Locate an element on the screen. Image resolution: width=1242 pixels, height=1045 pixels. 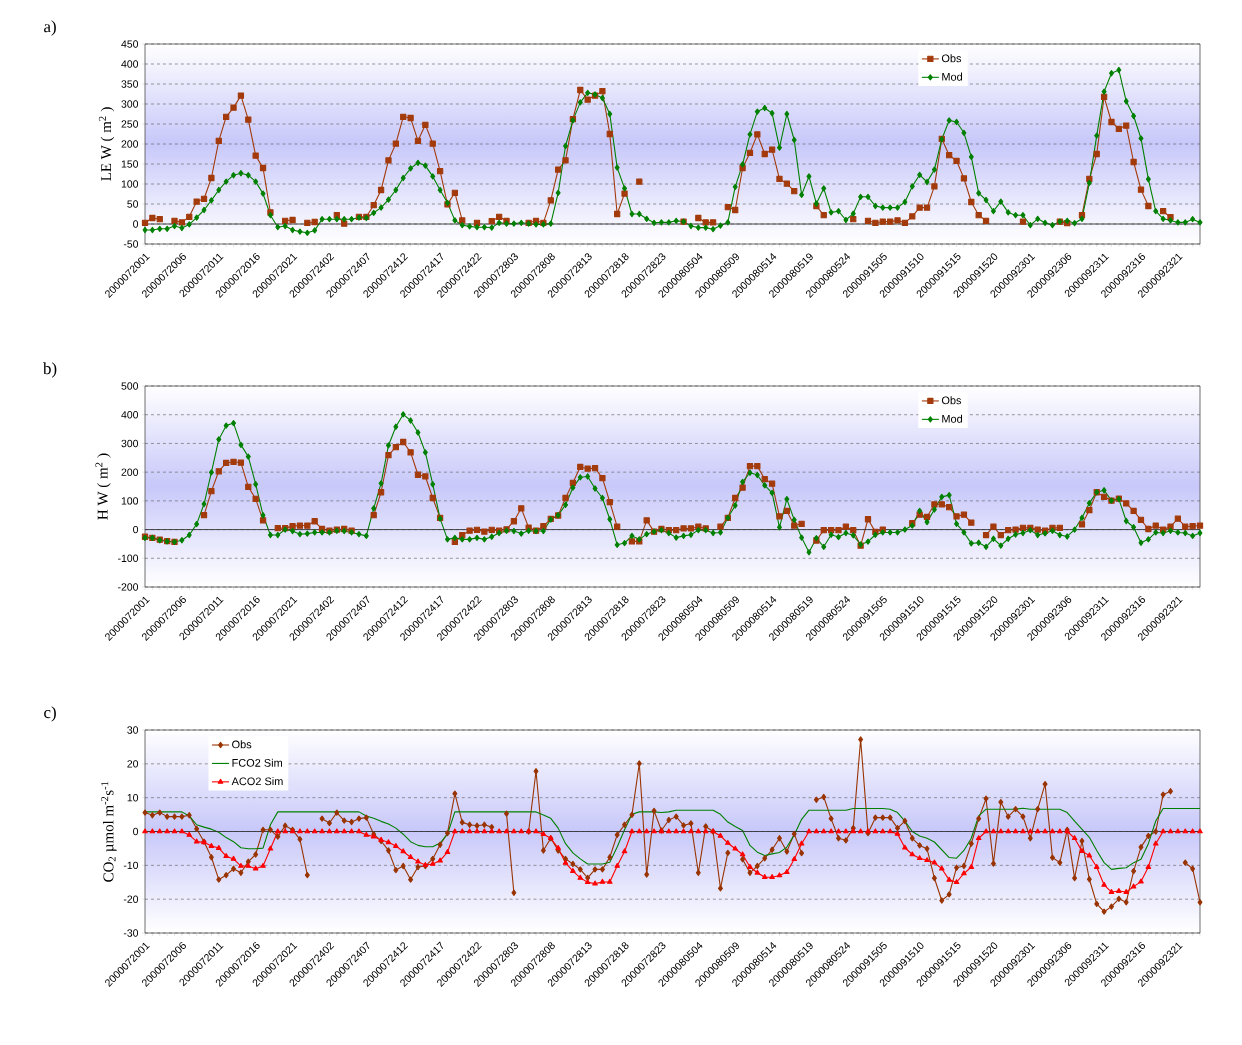
y-axis-title: LE W ( m$^{2}$ ) is located at coordinates (106, 144).